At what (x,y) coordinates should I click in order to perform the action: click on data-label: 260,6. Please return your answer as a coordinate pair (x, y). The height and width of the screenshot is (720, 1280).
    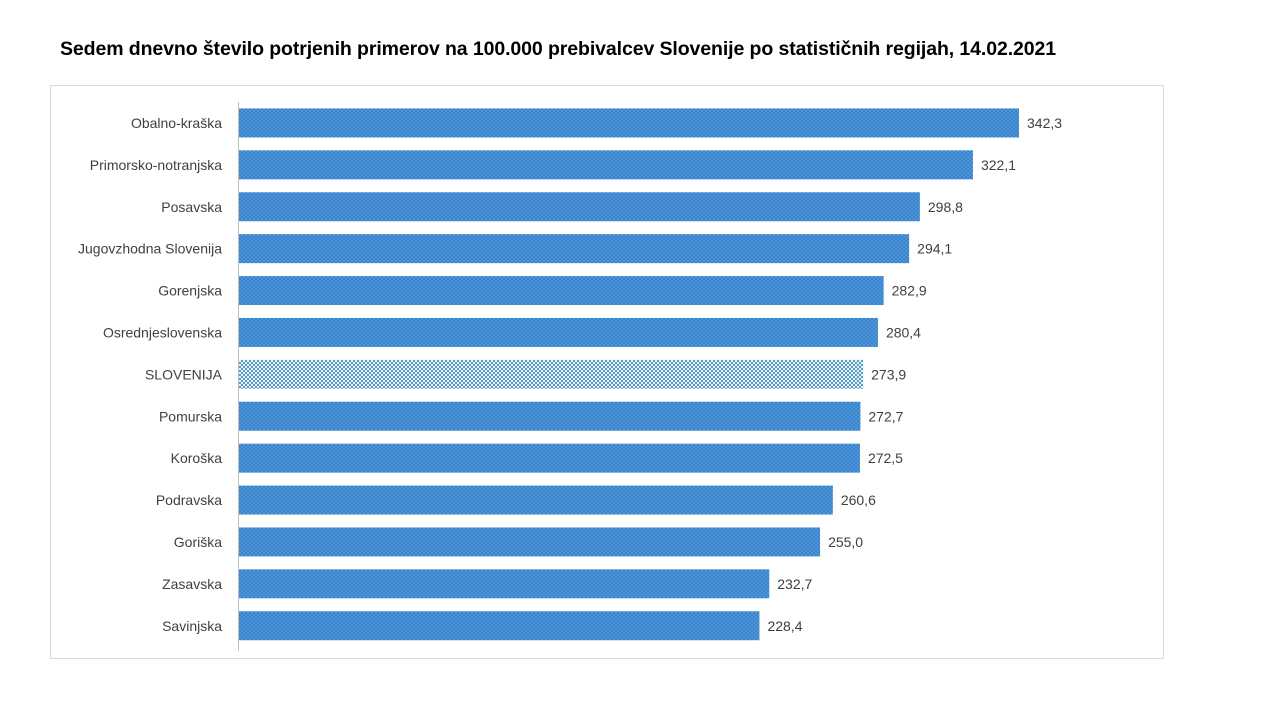
    Looking at the image, I should click on (858, 500).